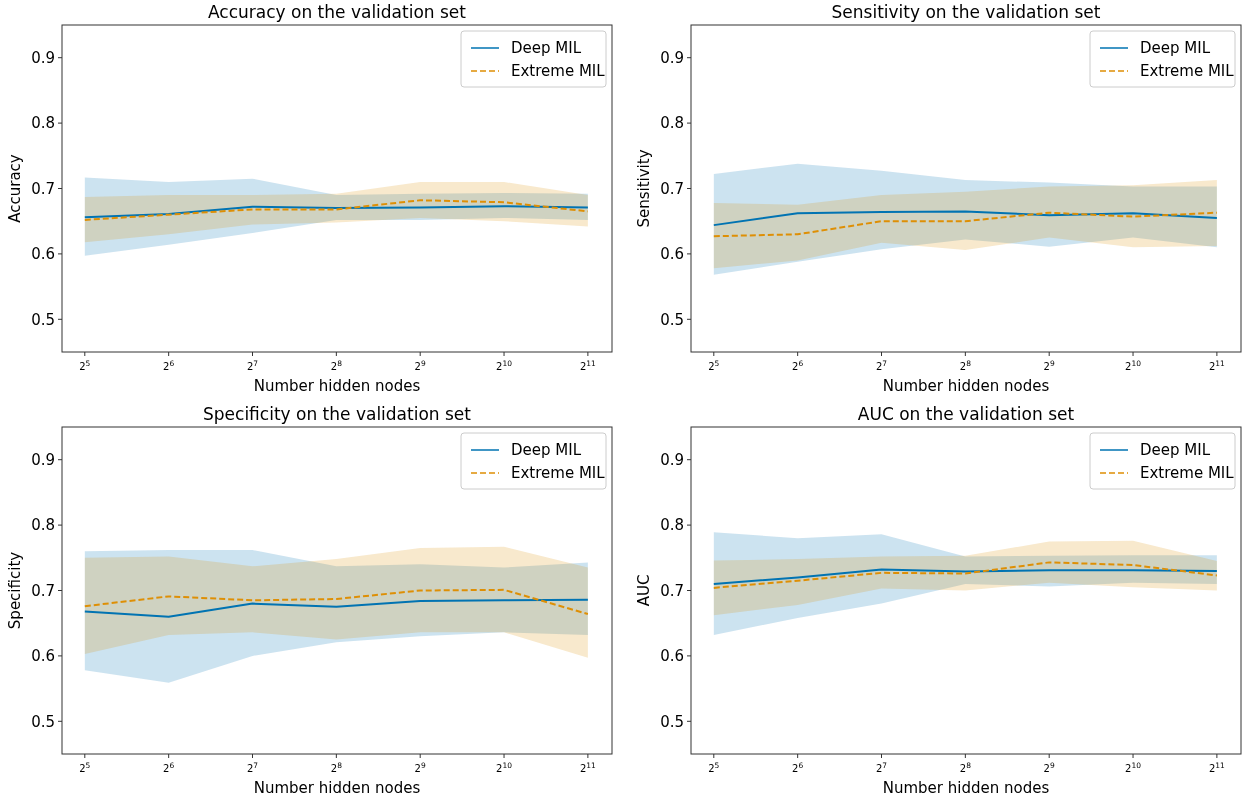  Describe the element at coordinates (337, 12) in the screenshot. I see `chart-title: Accuracy on the validation set` at that location.